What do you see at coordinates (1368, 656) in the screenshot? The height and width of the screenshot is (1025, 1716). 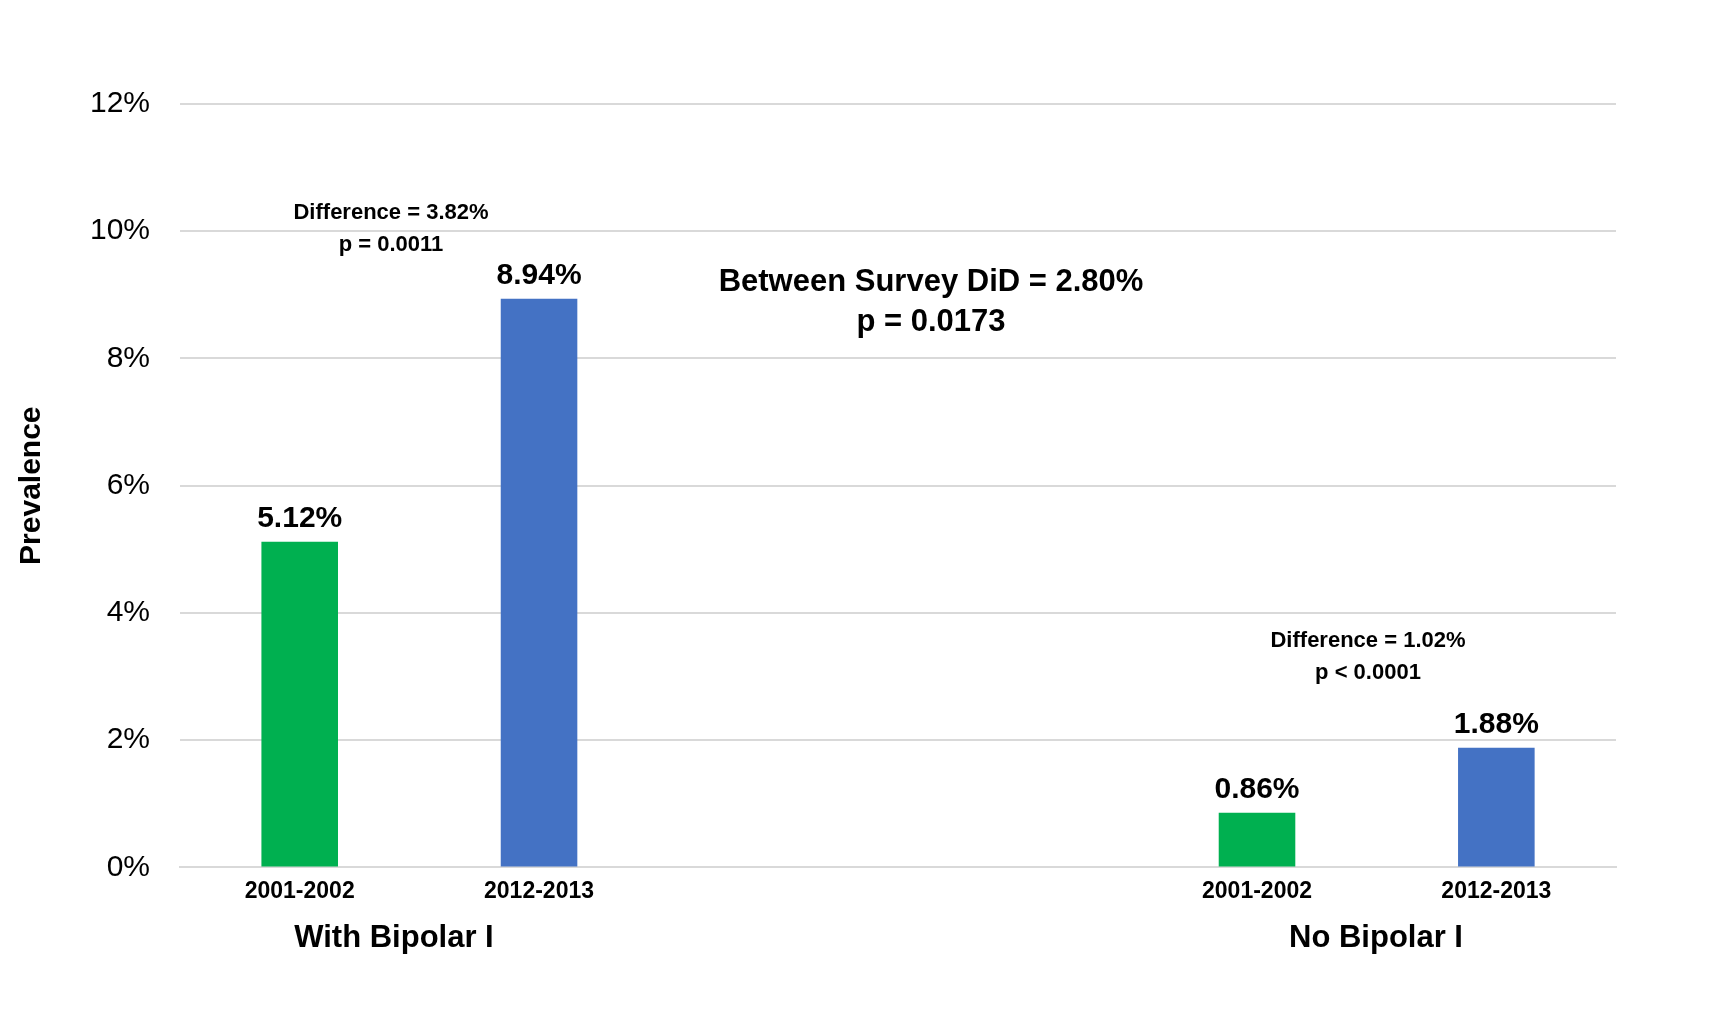 I see `annotation: Difference = 1.02% p < 0.0001` at bounding box center [1368, 656].